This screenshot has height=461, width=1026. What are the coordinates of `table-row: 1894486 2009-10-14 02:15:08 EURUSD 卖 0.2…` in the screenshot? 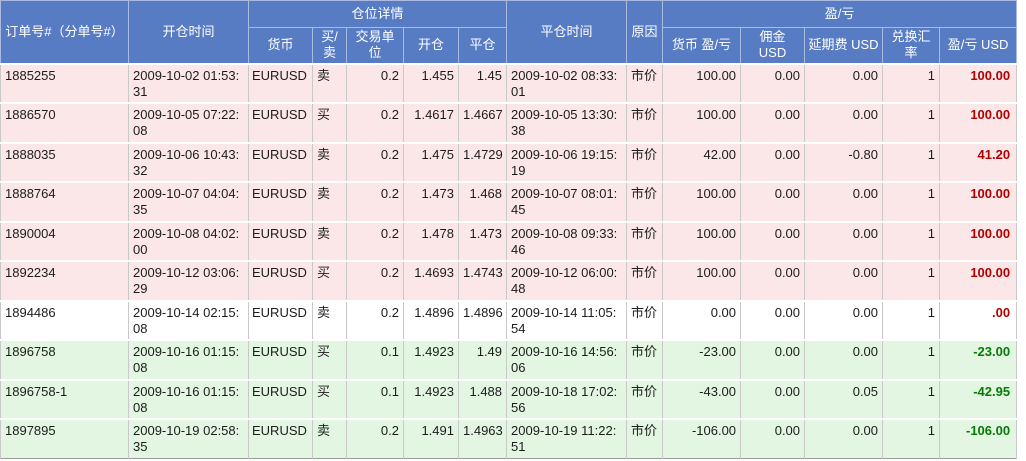 It's located at (509, 319).